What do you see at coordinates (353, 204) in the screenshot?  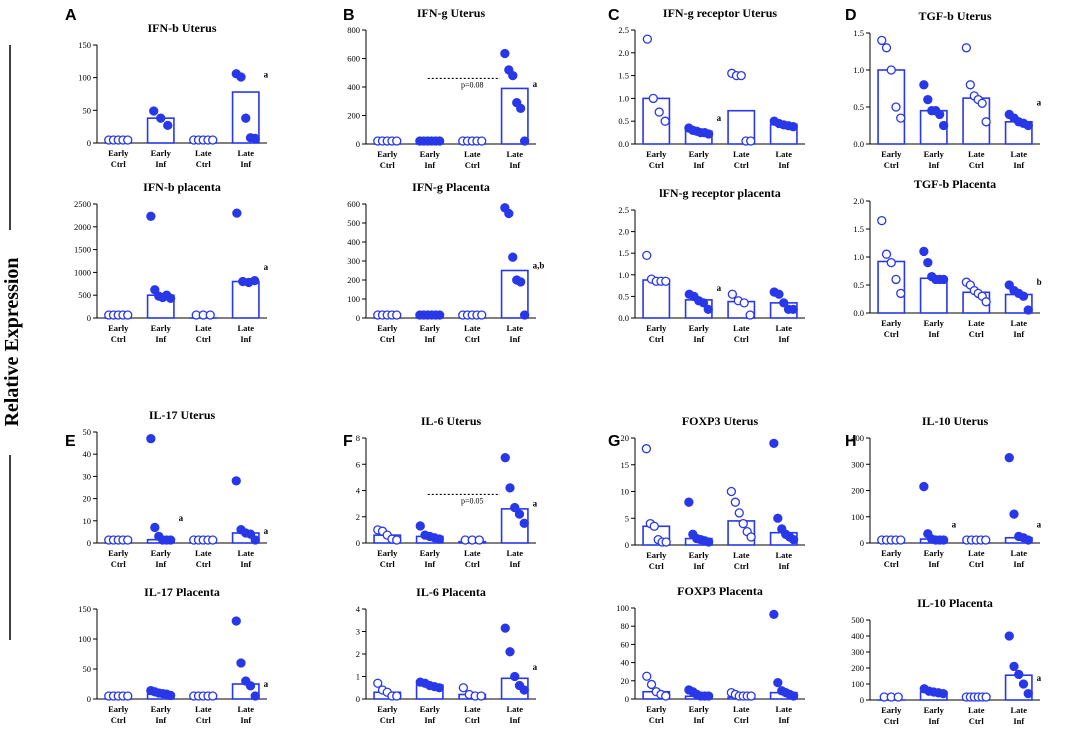 I see `y-tick-label: 600` at bounding box center [353, 204].